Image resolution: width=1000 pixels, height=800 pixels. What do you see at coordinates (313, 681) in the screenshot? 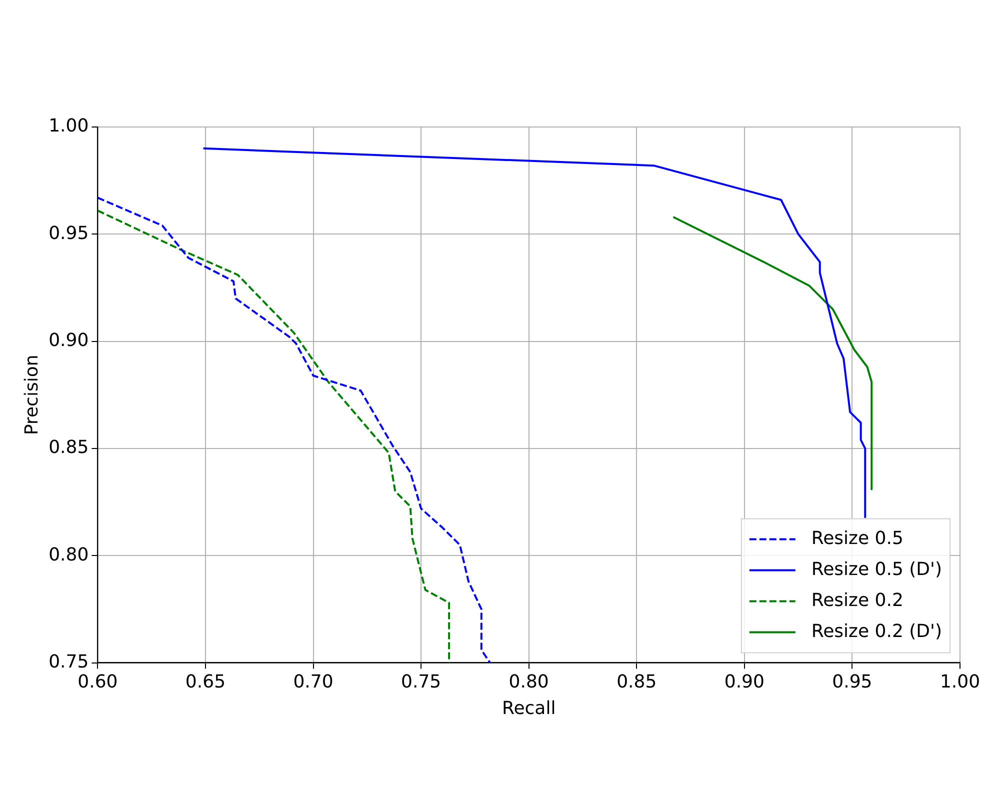
I see `x-tick-label: 0.70` at bounding box center [313, 681].